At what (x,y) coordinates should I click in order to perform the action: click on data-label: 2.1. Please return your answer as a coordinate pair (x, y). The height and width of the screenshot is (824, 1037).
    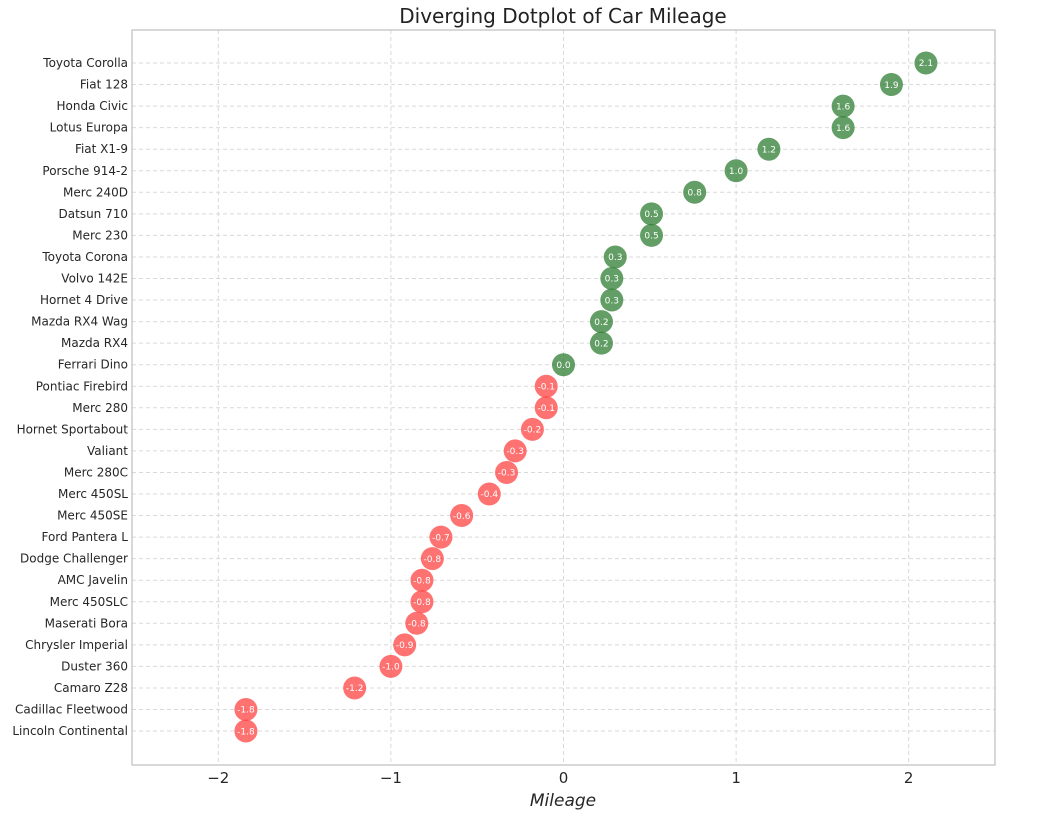
    Looking at the image, I should click on (926, 64).